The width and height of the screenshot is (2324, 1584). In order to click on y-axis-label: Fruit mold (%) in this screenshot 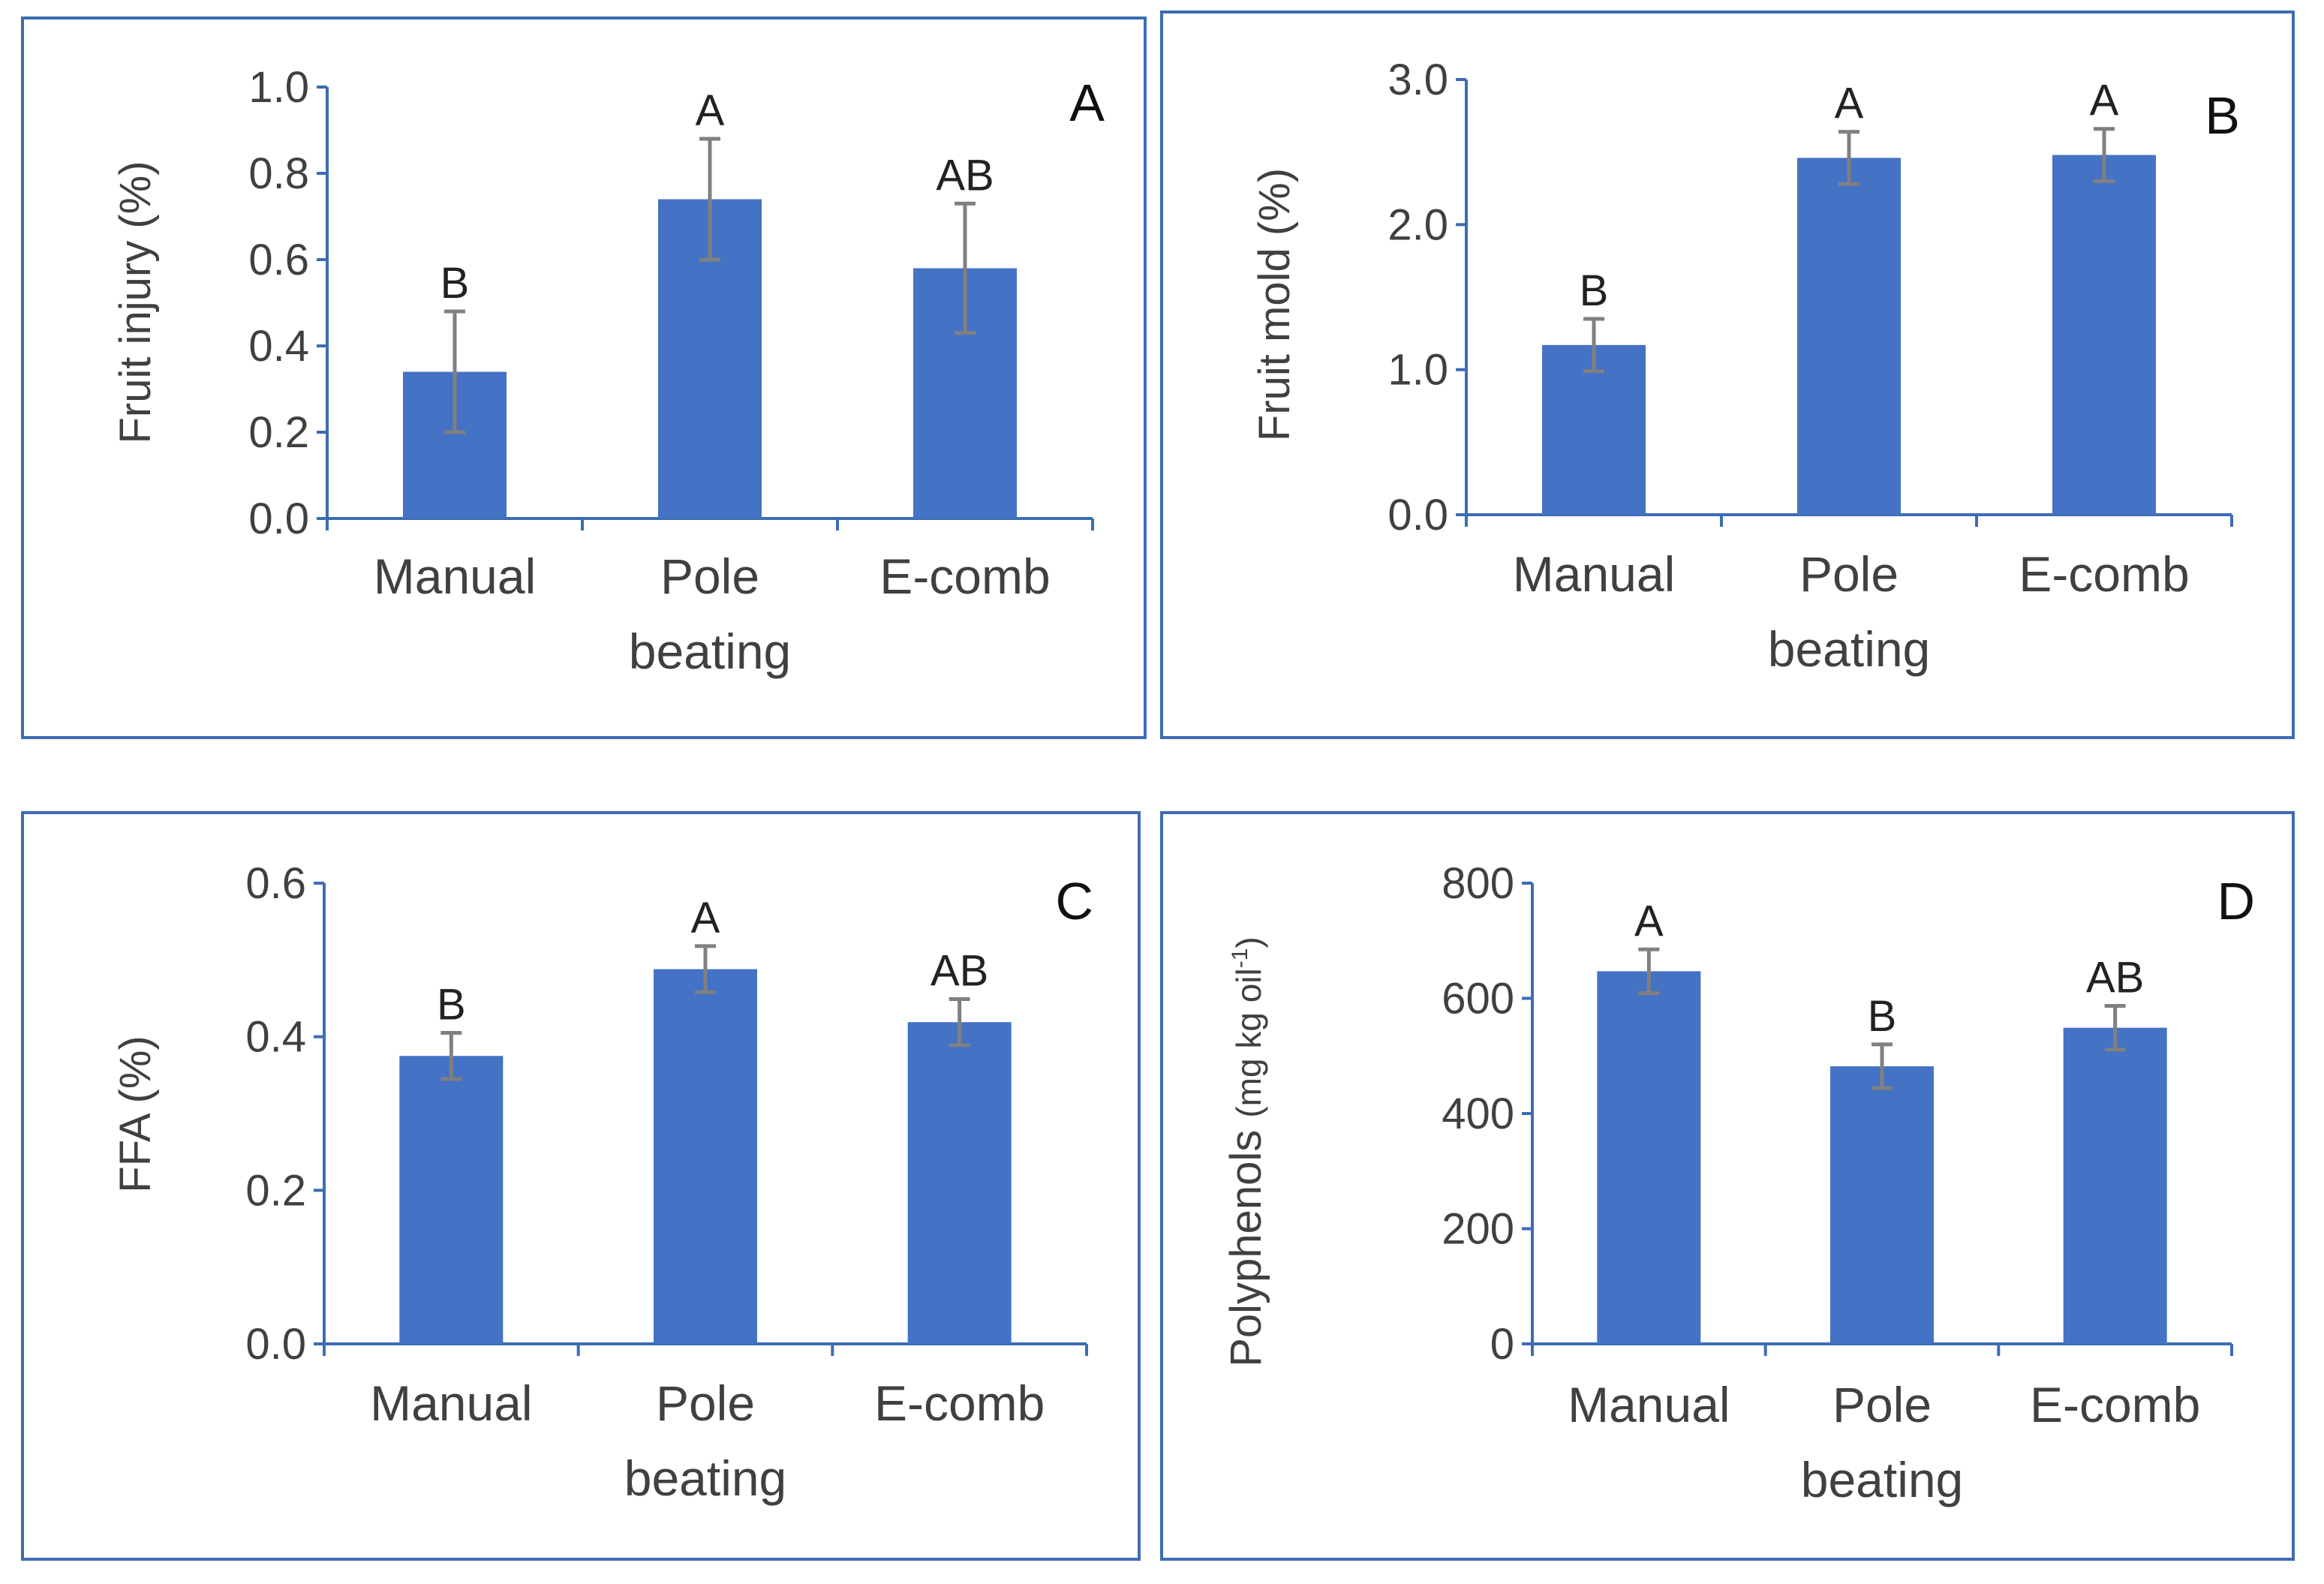, I will do `click(1275, 304)`.